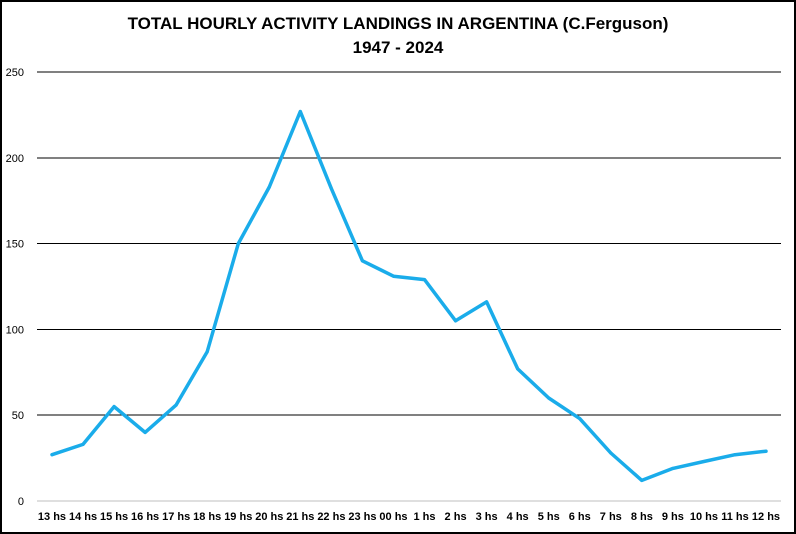 The image size is (796, 534). Describe the element at coordinates (15, 159) in the screenshot. I see `y-tick-label: 200` at that location.